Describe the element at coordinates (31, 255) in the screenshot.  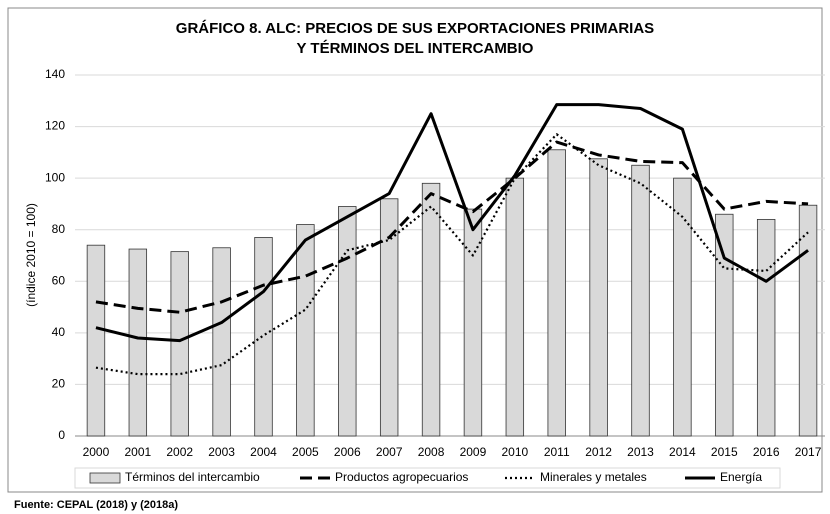
I see `y-axis-label: (índice 2010 = 100)` at that location.